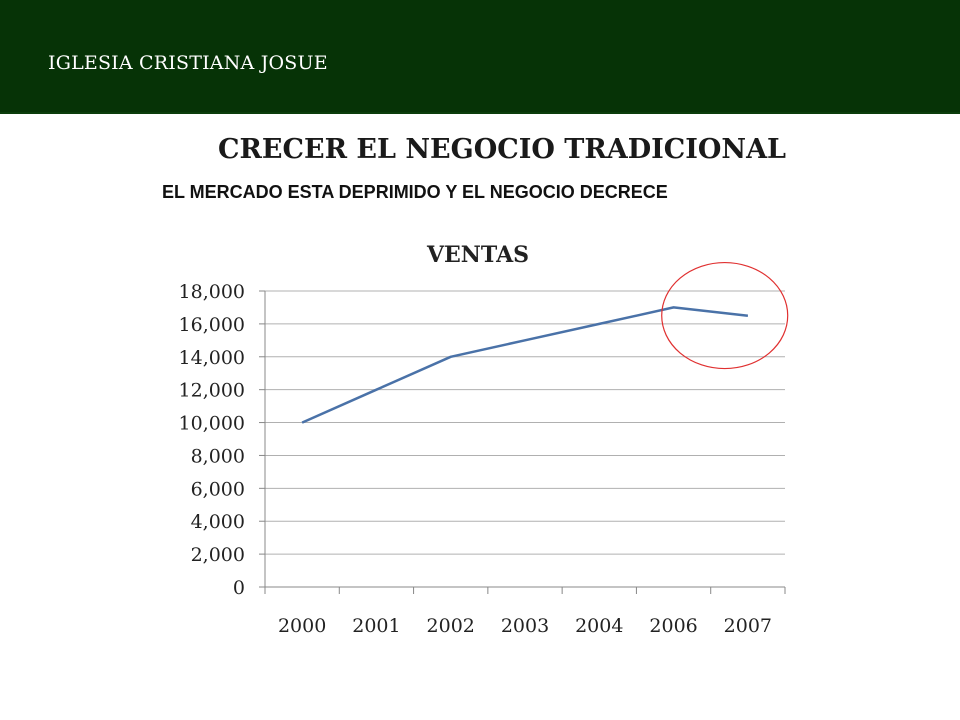 This screenshot has height=720, width=960. What do you see at coordinates (218, 456) in the screenshot?
I see `y-tick-label: 8,000` at bounding box center [218, 456].